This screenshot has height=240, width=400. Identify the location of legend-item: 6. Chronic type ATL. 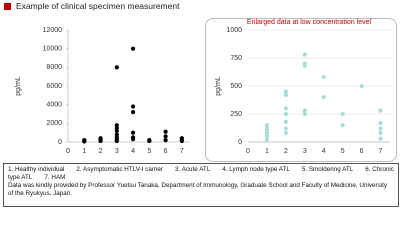
(201, 173).